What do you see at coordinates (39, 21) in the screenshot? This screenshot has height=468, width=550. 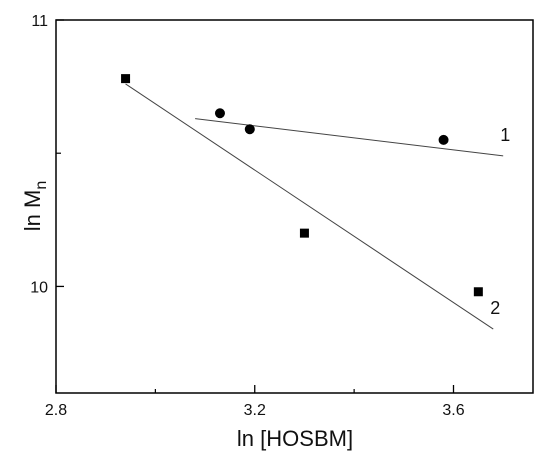 I see `y-tick-label: 11` at bounding box center [39, 21].